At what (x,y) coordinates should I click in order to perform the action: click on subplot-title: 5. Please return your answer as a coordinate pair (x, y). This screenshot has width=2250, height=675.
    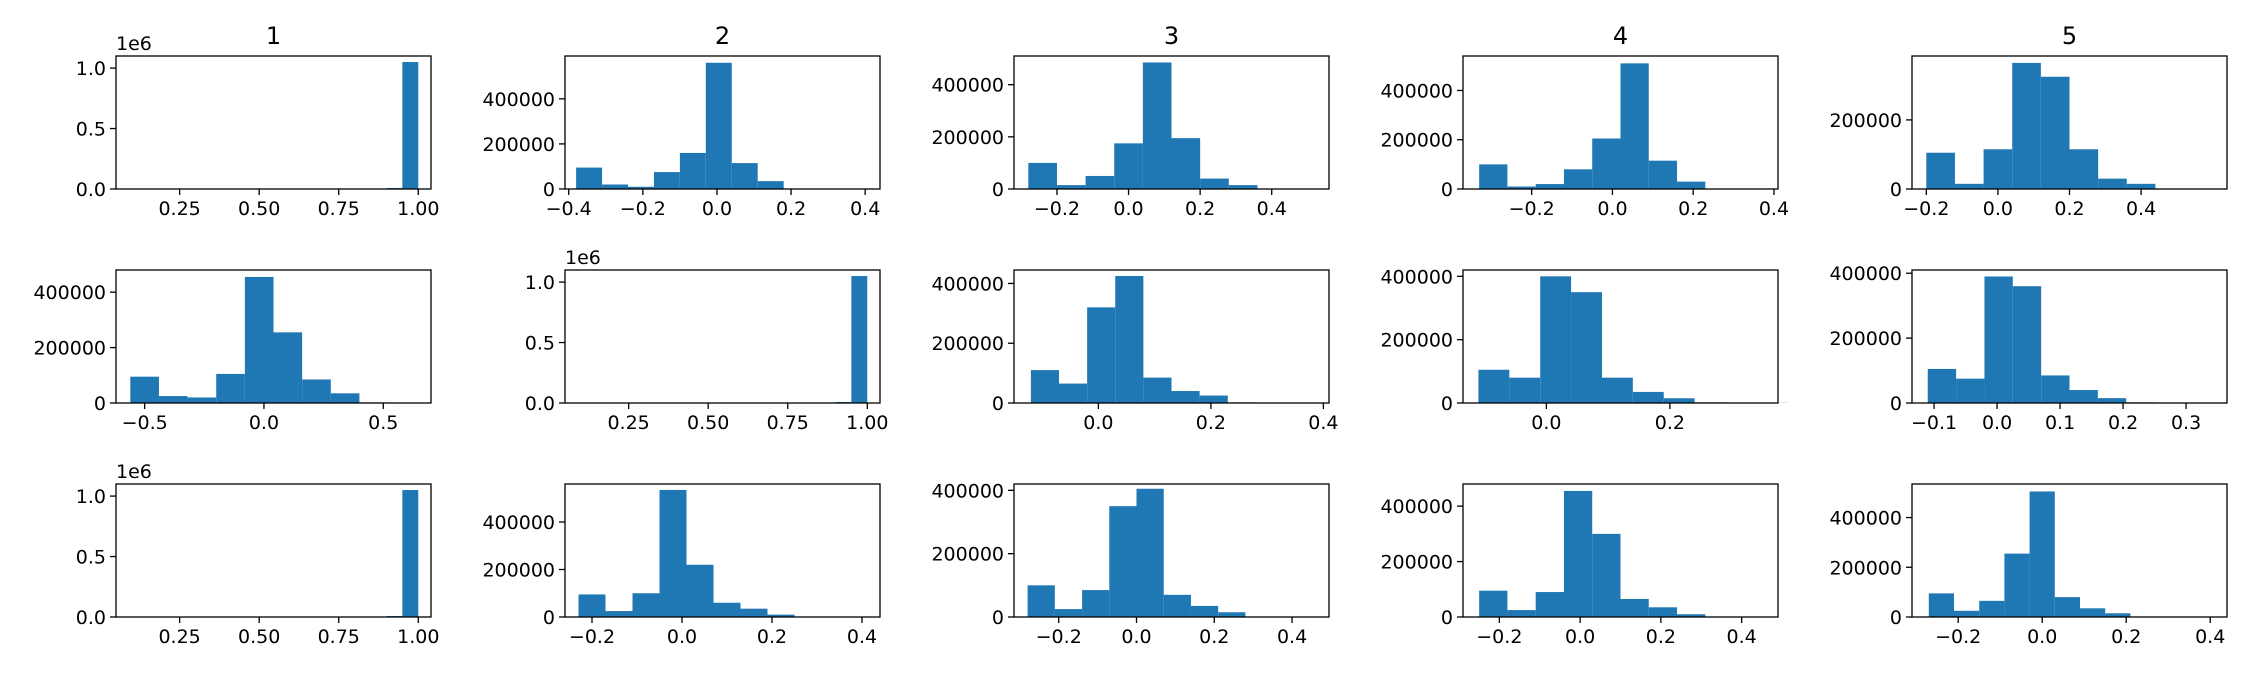
    Looking at the image, I should click on (2069, 36).